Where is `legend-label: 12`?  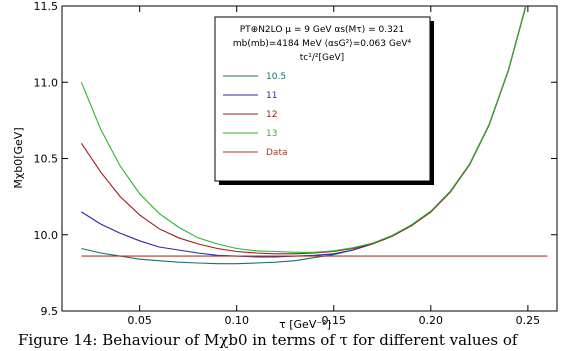 legend-label: 12 is located at coordinates (271, 115).